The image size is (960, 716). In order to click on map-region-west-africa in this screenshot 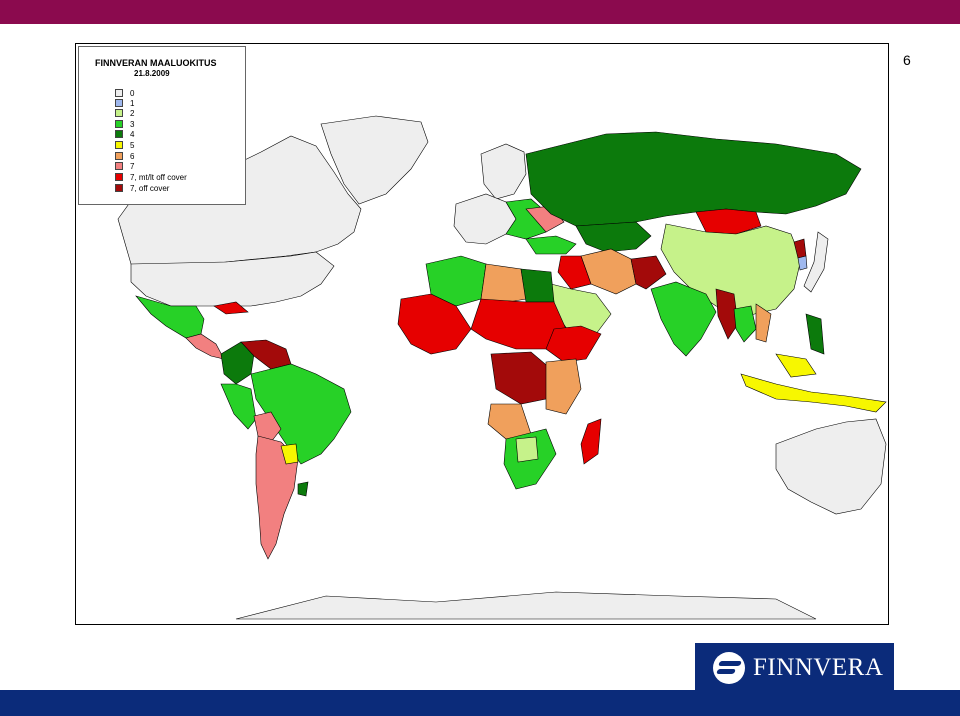, I will do `click(434, 324)`.